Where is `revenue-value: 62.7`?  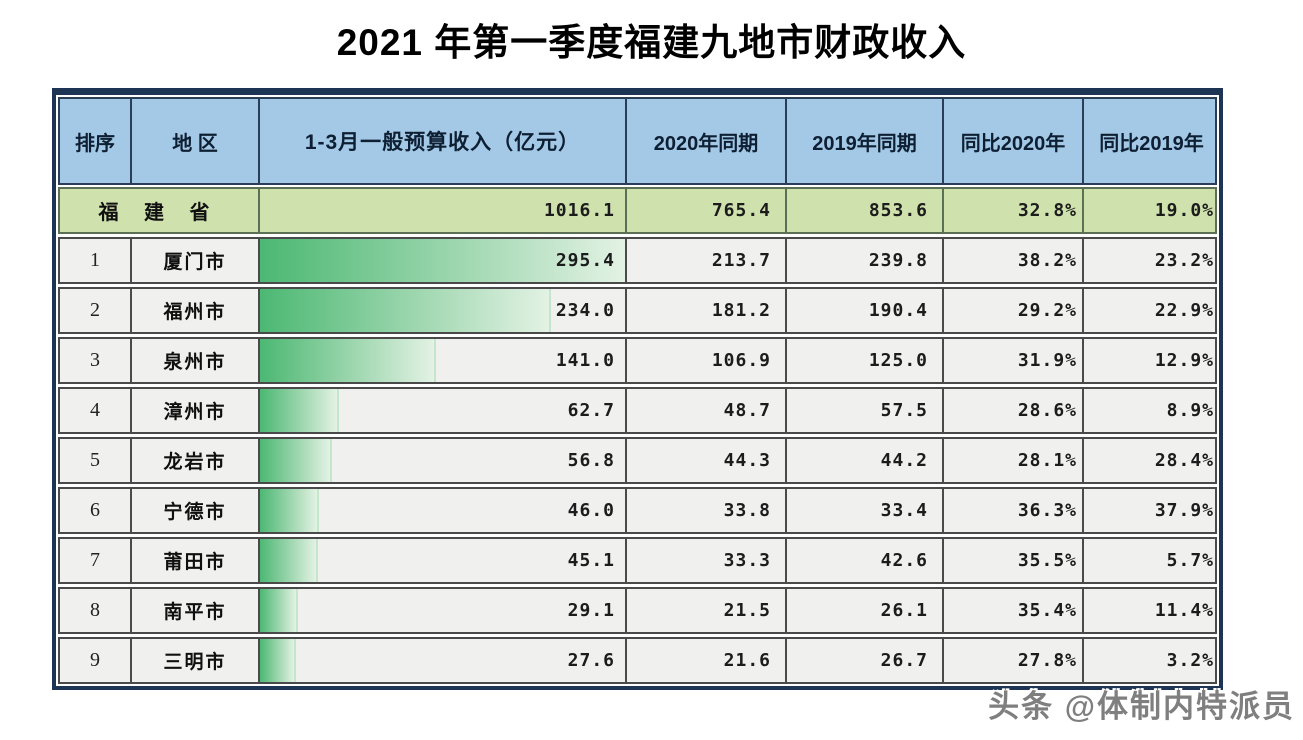 revenue-value: 62.7 is located at coordinates (591, 410).